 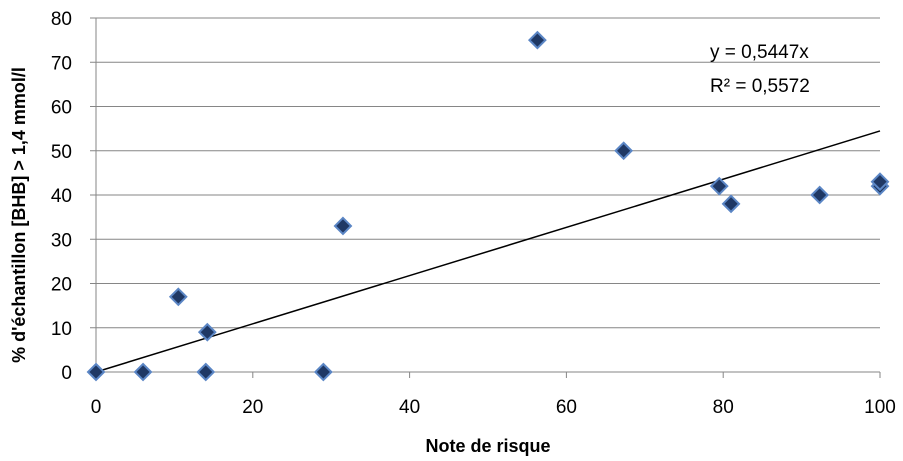 I want to click on y-tick-label: 70, so click(x=61, y=63).